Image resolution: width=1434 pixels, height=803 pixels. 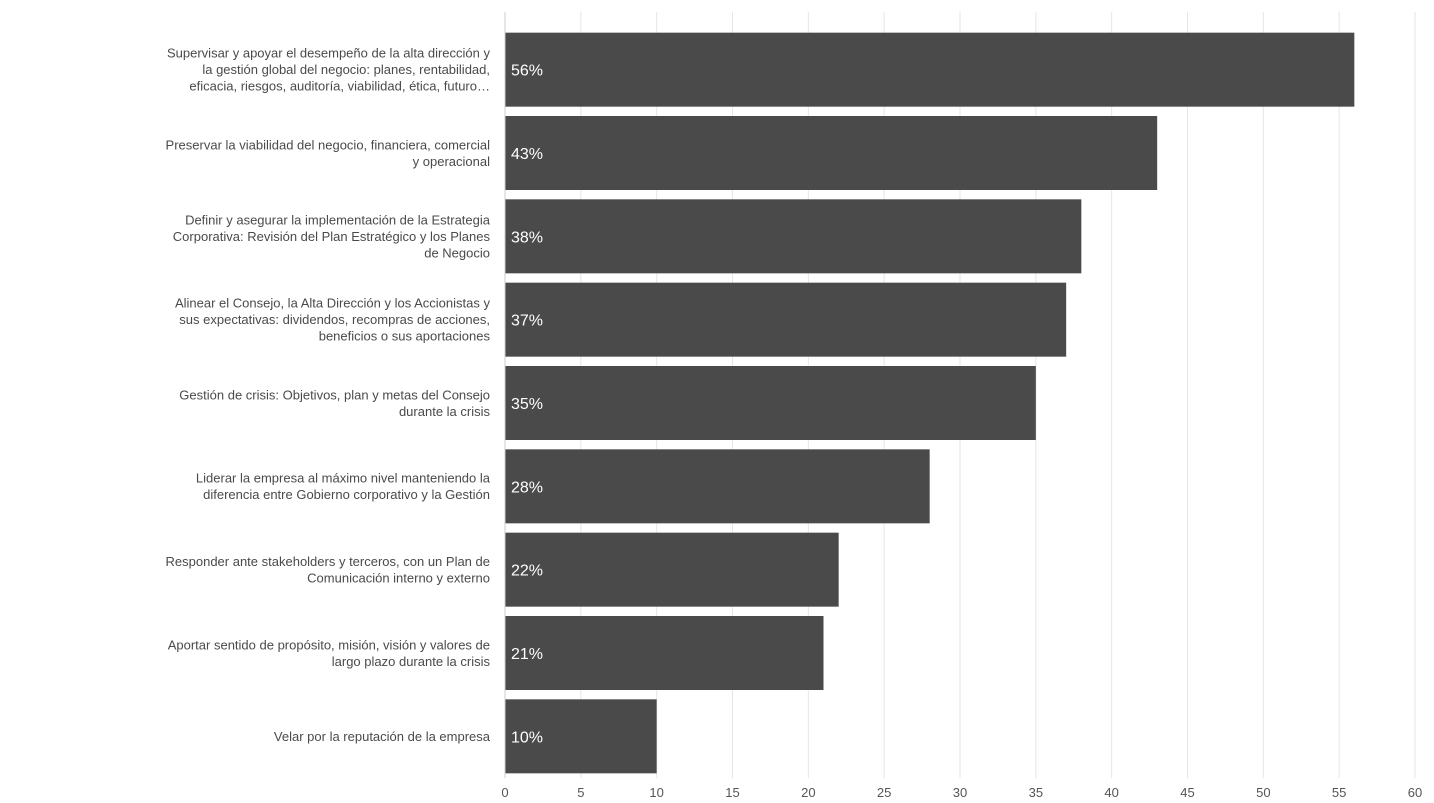 What do you see at coordinates (398, 577) in the screenshot?
I see `category-label-line: Comunicación interno y externo` at bounding box center [398, 577].